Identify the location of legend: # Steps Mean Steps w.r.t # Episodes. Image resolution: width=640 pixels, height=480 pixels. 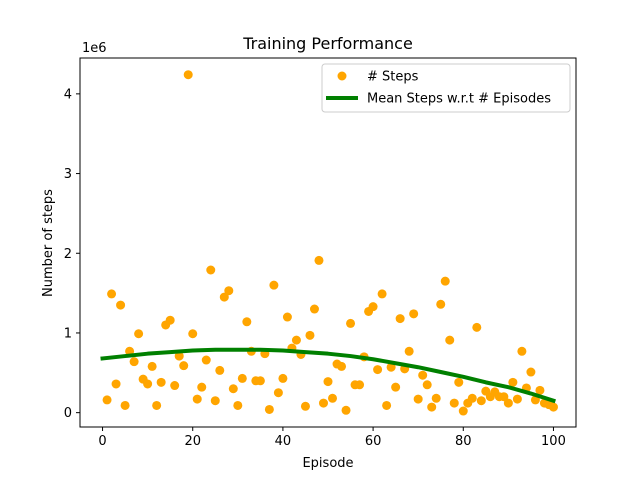
(446, 88).